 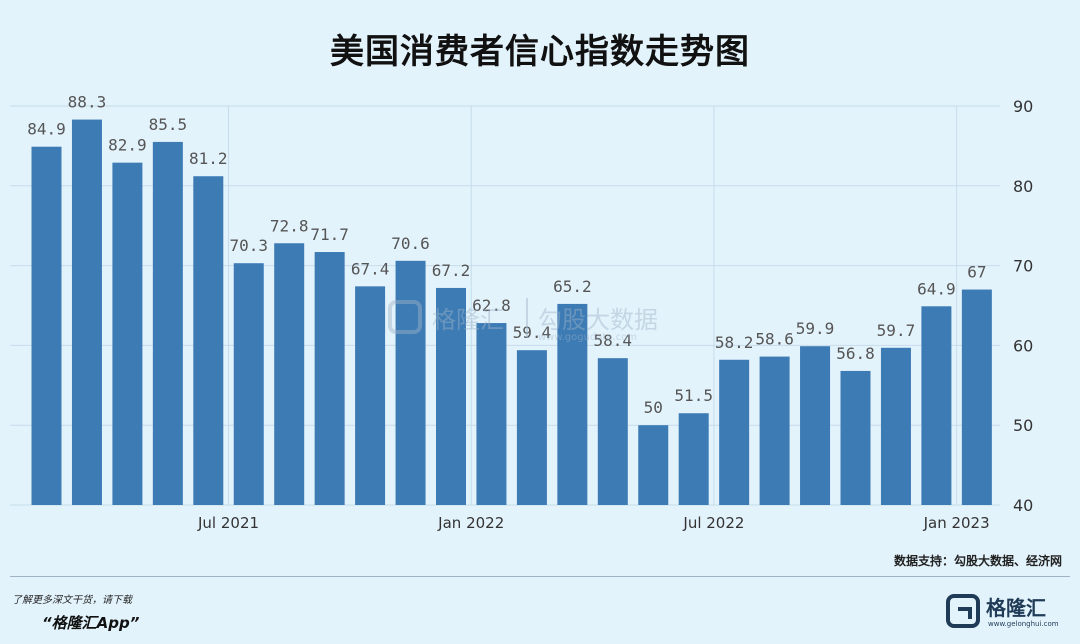 What do you see at coordinates (1023, 624) in the screenshot?
I see `brand-url: www.gelonghui.com` at bounding box center [1023, 624].